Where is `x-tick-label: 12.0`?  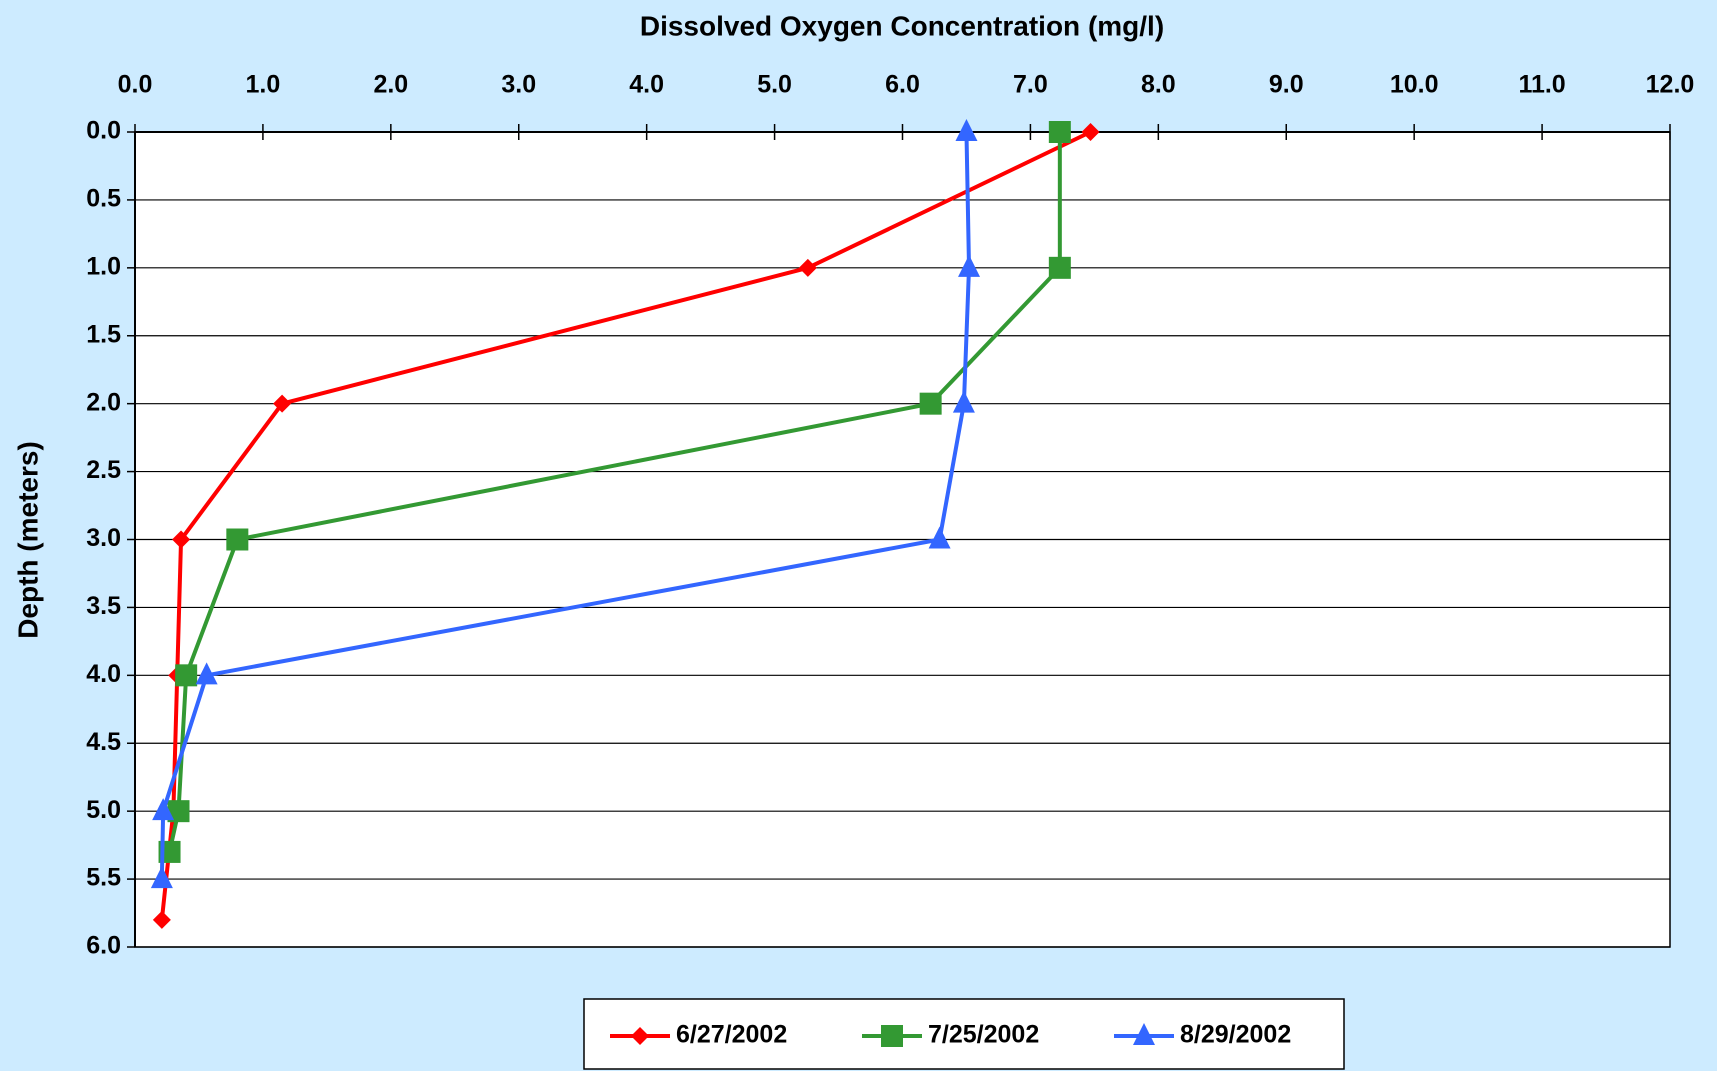 x-tick-label: 12.0 is located at coordinates (1670, 85).